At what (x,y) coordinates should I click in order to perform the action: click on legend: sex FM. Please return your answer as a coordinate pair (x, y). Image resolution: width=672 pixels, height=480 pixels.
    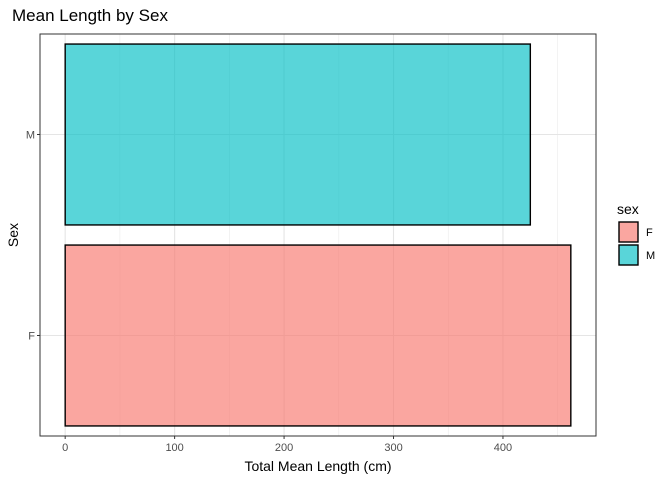
    Looking at the image, I should click on (636, 233).